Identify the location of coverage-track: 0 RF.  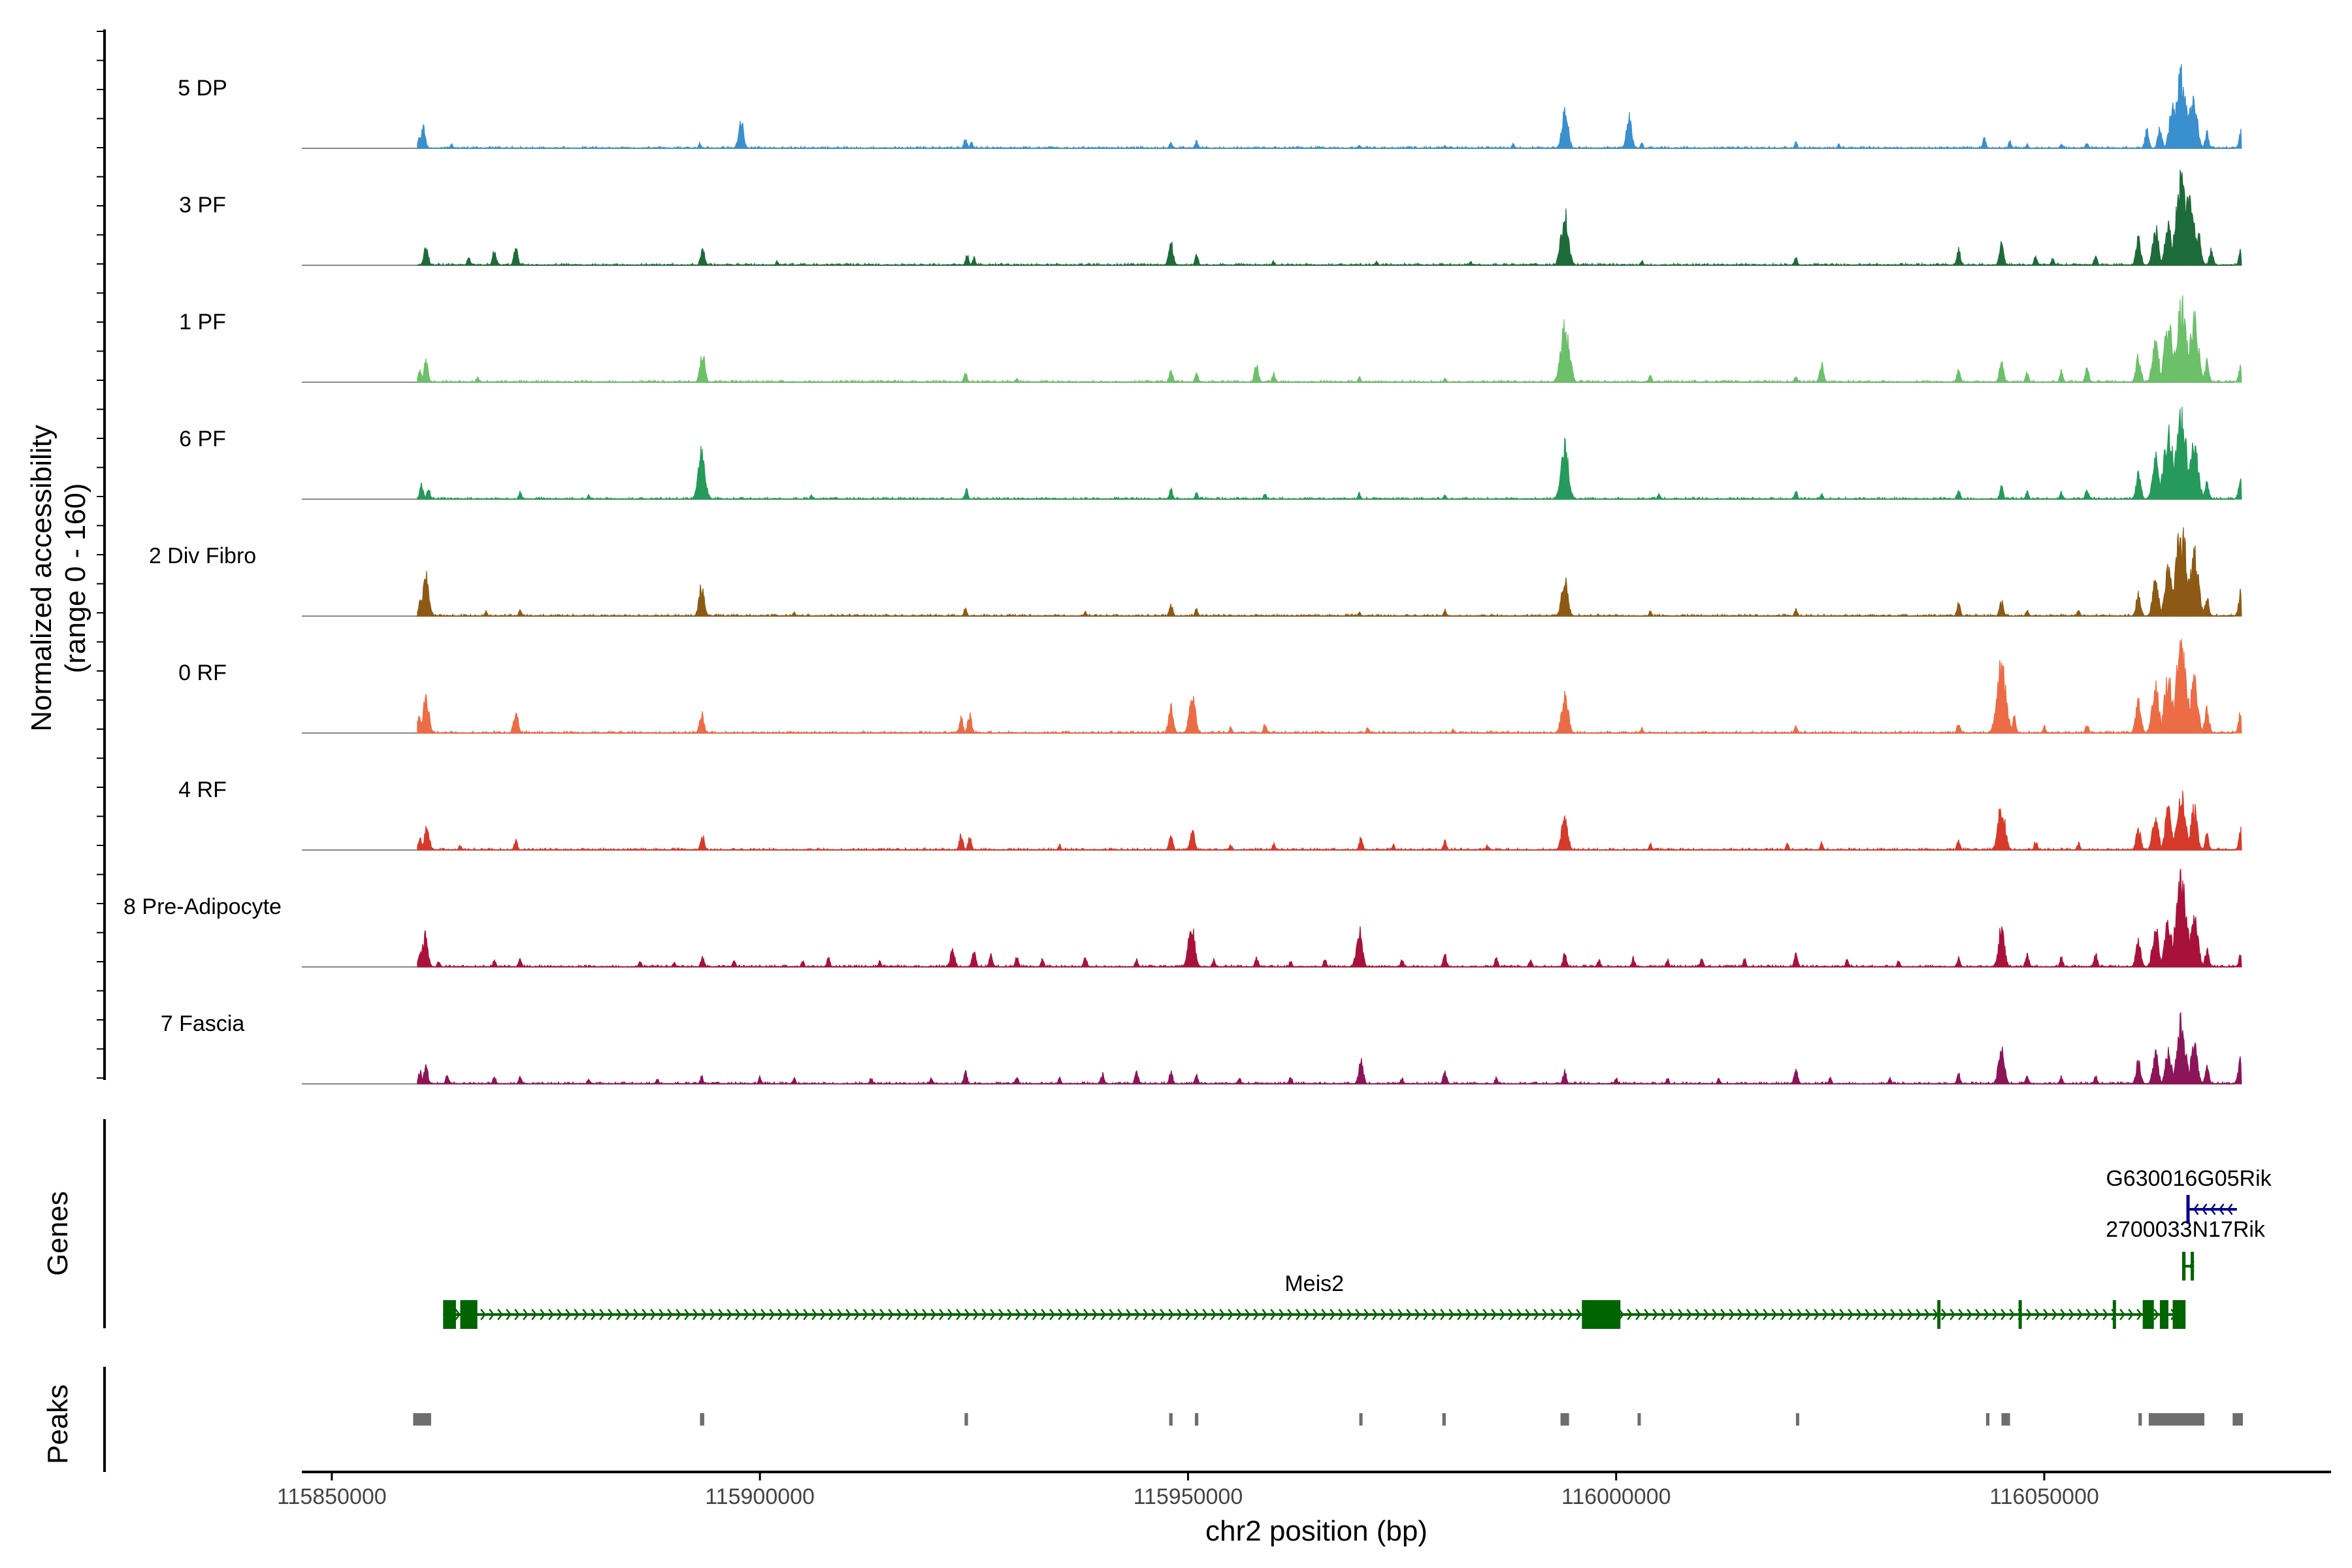
(1210, 686).